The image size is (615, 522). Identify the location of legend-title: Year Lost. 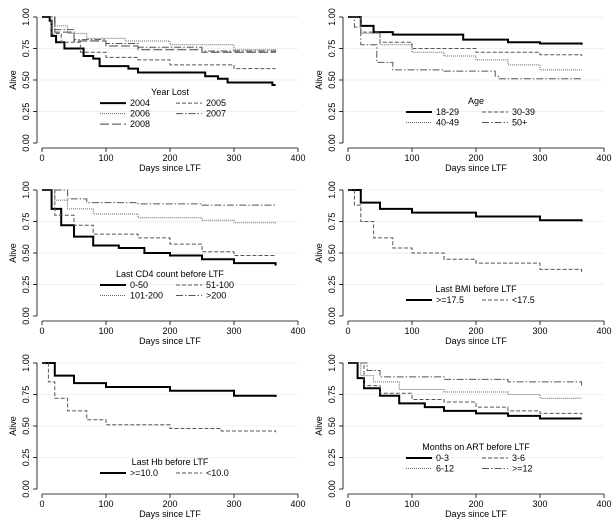
(170, 92).